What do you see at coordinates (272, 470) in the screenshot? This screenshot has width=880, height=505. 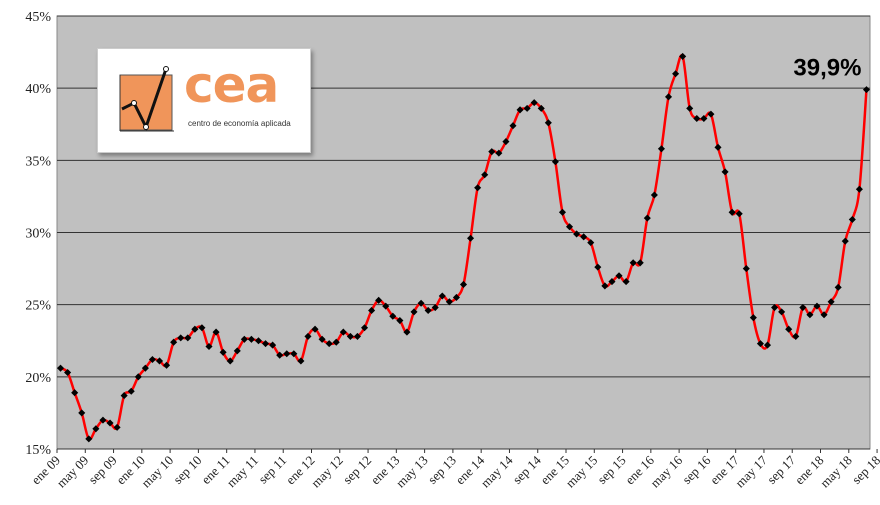 I see `x-tick-label: sep 11` at bounding box center [272, 470].